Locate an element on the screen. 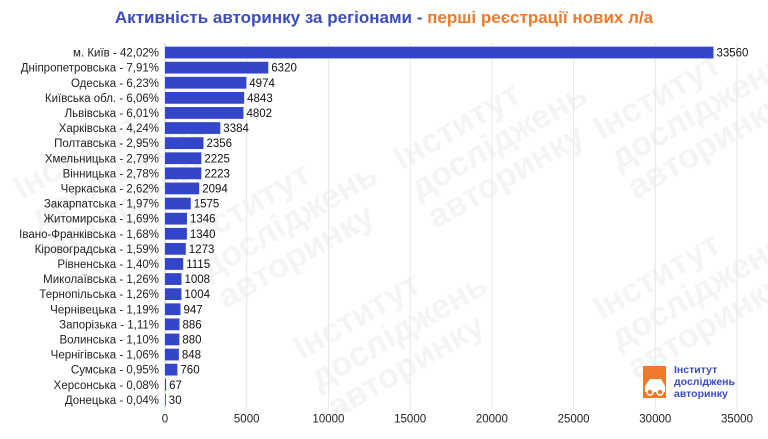 Image resolution: width=768 pixels, height=439 pixels. logo-text: Інститут досліджень авторинку is located at coordinates (719, 382).